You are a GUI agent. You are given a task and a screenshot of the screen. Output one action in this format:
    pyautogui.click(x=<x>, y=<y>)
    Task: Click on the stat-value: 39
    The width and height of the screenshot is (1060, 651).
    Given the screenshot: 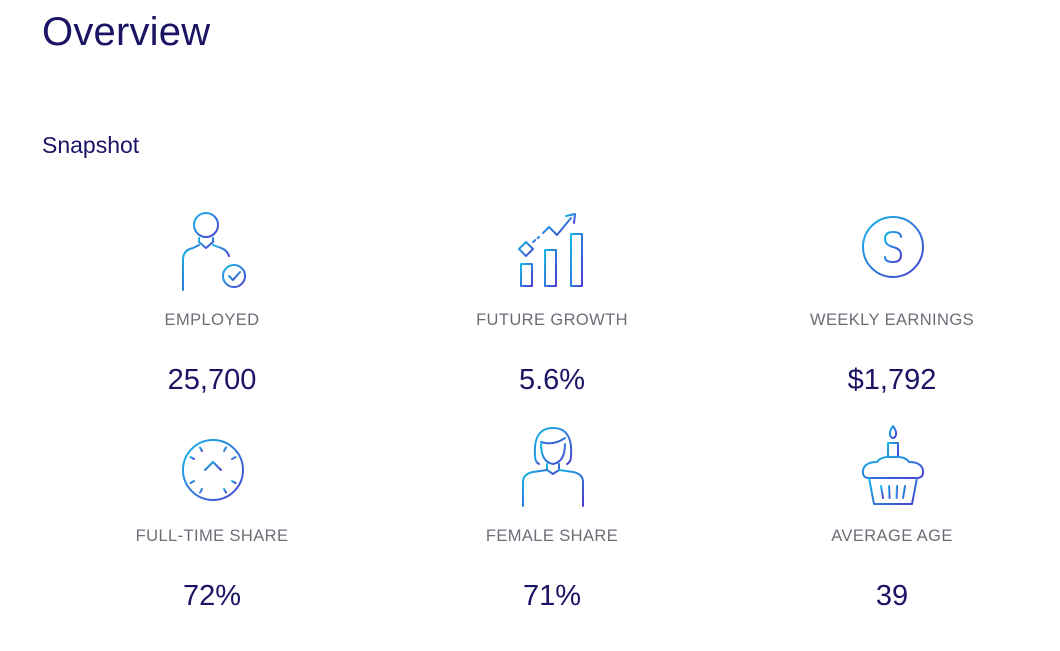 What is the action you would take?
    pyautogui.click(x=892, y=596)
    